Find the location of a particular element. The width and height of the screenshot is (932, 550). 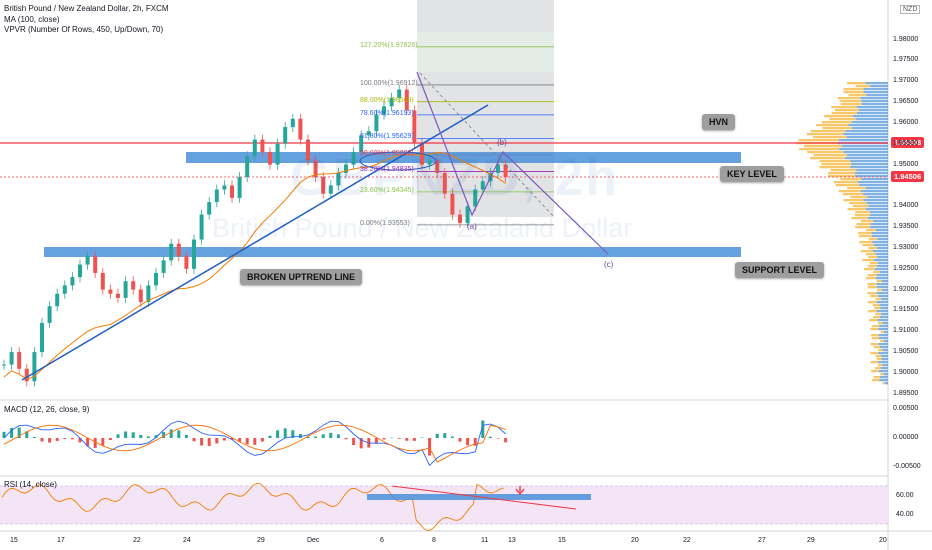

x-tick-label: 17 is located at coordinates (61, 540).